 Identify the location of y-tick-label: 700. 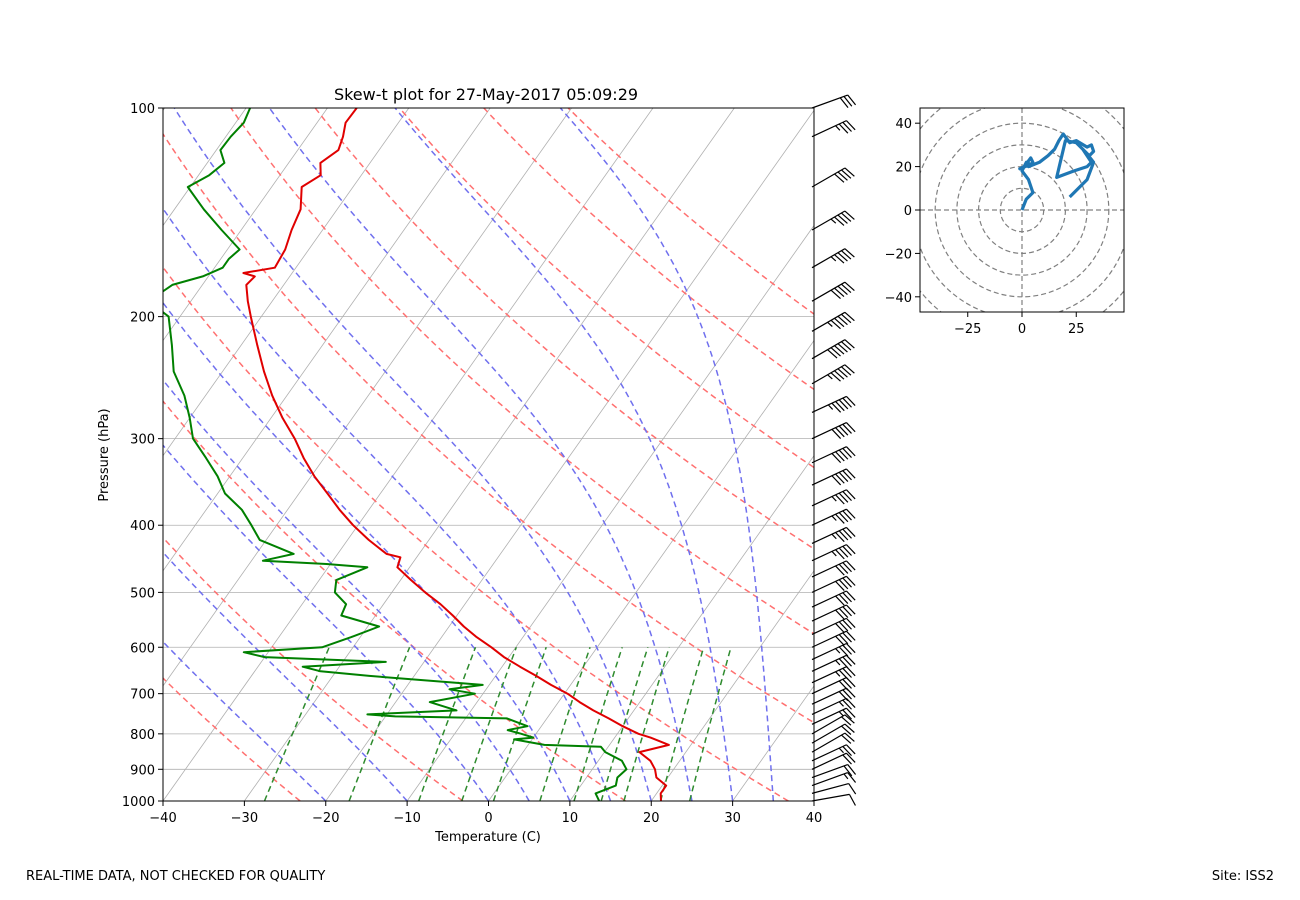
(142, 695).